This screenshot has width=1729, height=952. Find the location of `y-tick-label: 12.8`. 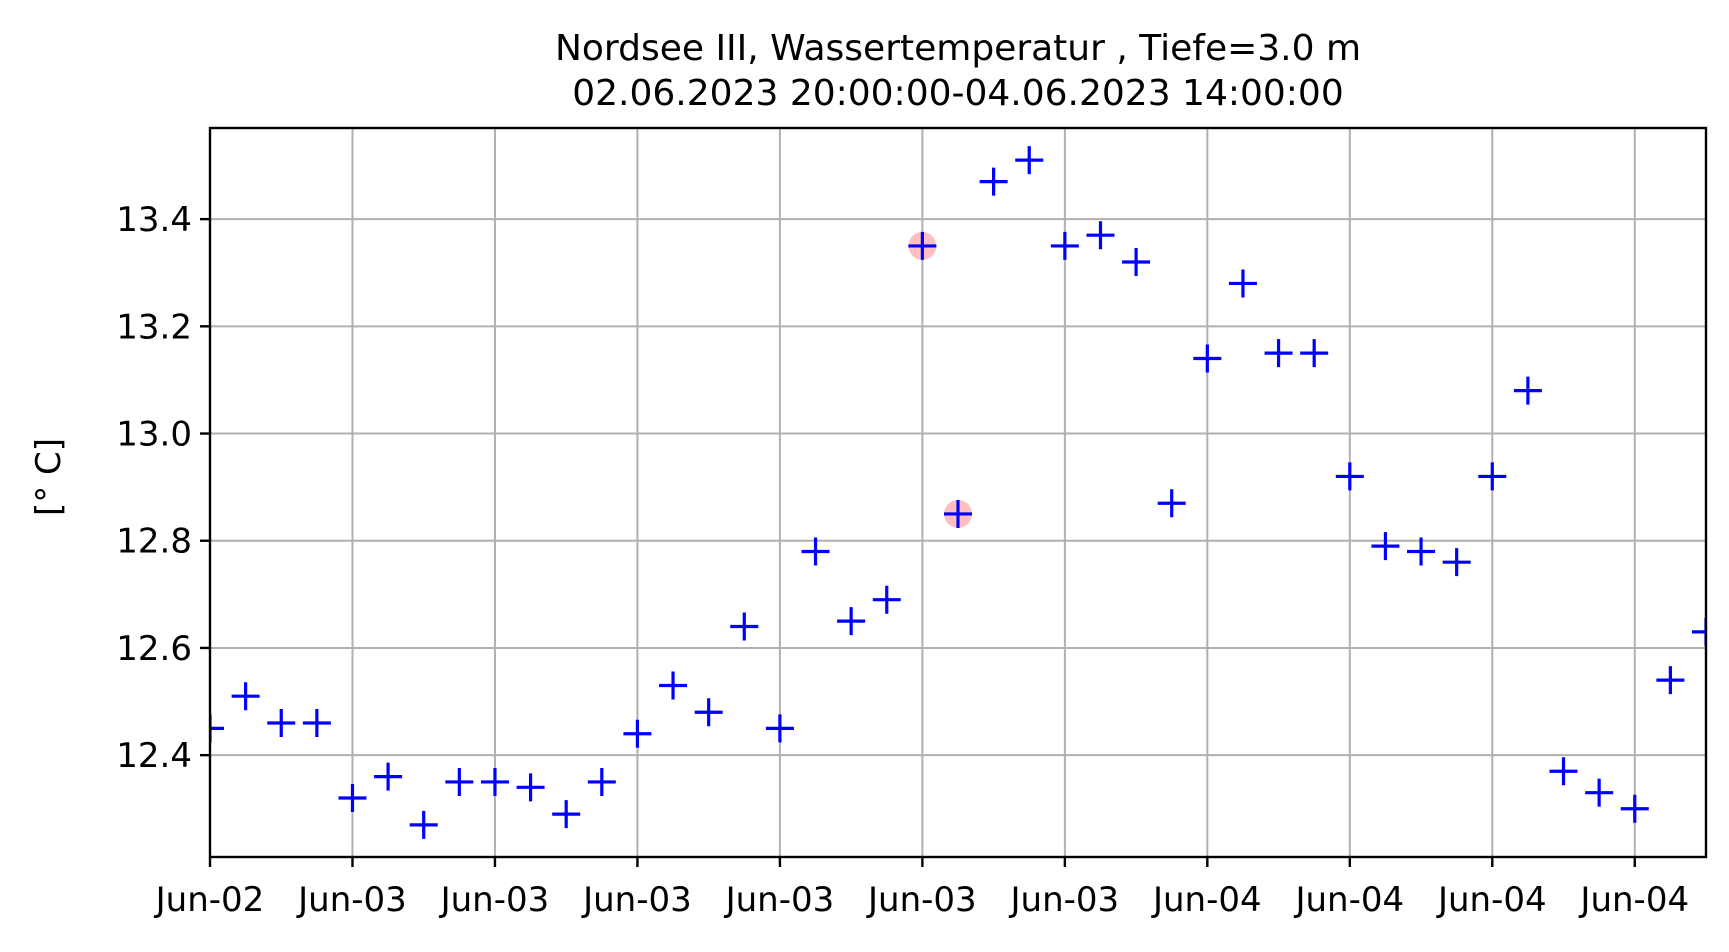

y-tick-label: 12.8 is located at coordinates (154, 542).